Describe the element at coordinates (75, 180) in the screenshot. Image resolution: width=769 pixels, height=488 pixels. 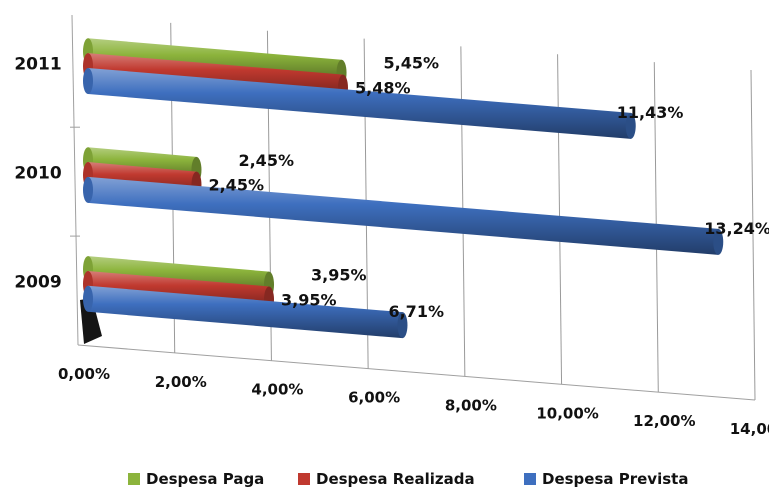
I see `vertical-axis-line` at that location.